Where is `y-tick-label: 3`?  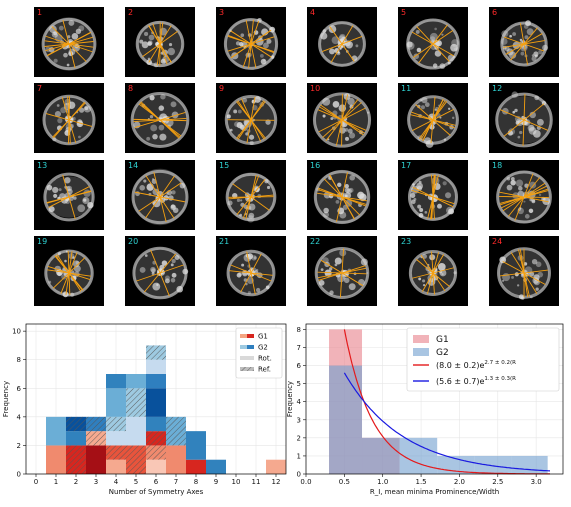 y-tick-label: 3 is located at coordinates (299, 420).